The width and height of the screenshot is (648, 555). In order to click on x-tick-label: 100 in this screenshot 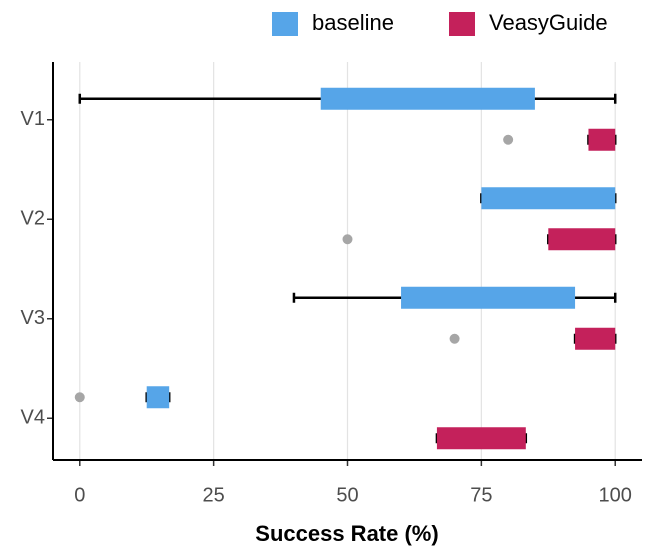, I will do `click(615, 495)`.